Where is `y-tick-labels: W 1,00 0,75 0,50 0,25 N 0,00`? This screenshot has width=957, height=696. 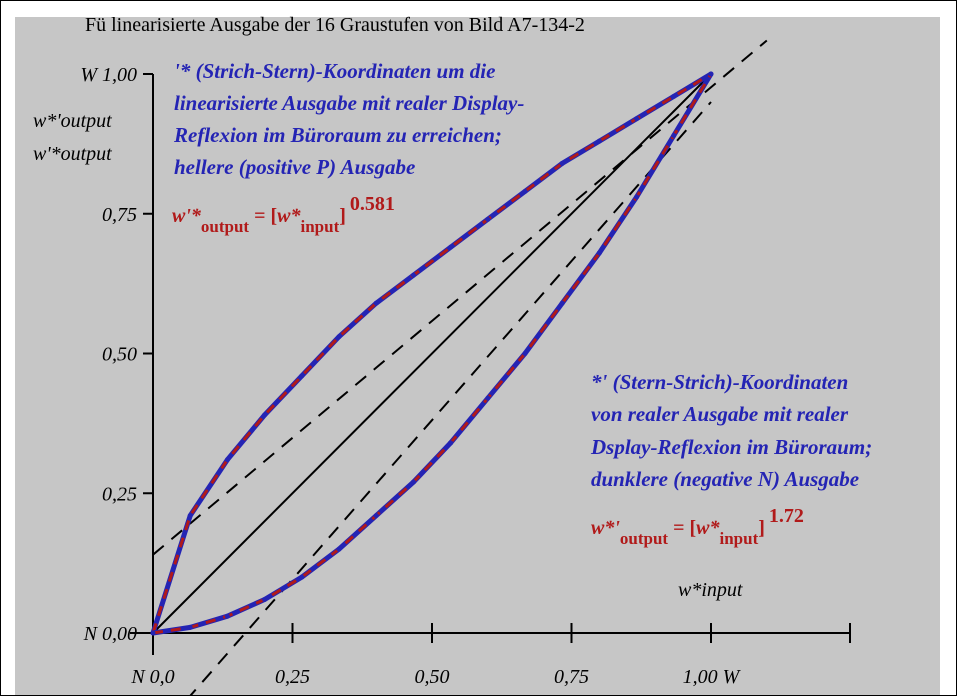 y-tick-labels: W 1,00 0,75 0,50 0,25 N 0,00 is located at coordinates (108, 354).